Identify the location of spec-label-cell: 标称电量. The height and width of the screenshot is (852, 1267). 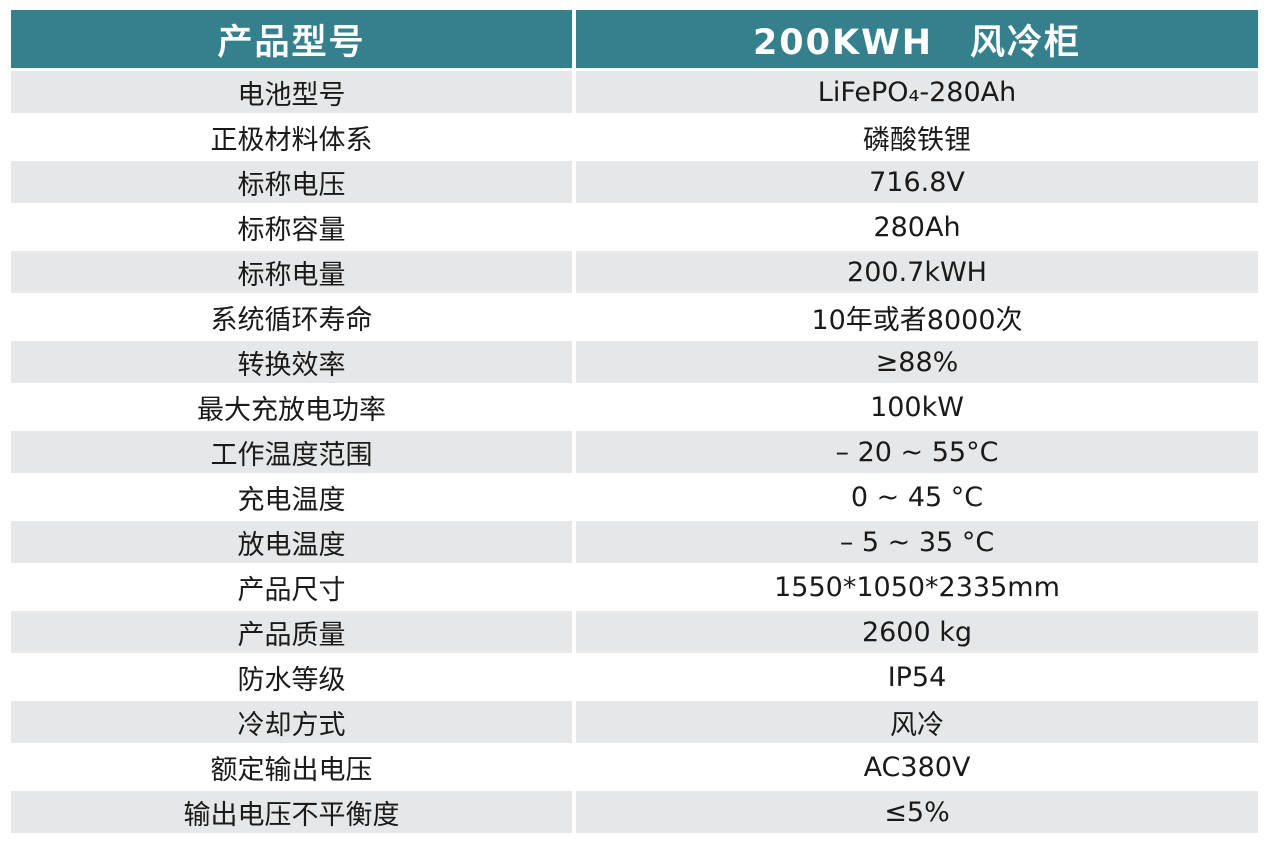
(291, 272).